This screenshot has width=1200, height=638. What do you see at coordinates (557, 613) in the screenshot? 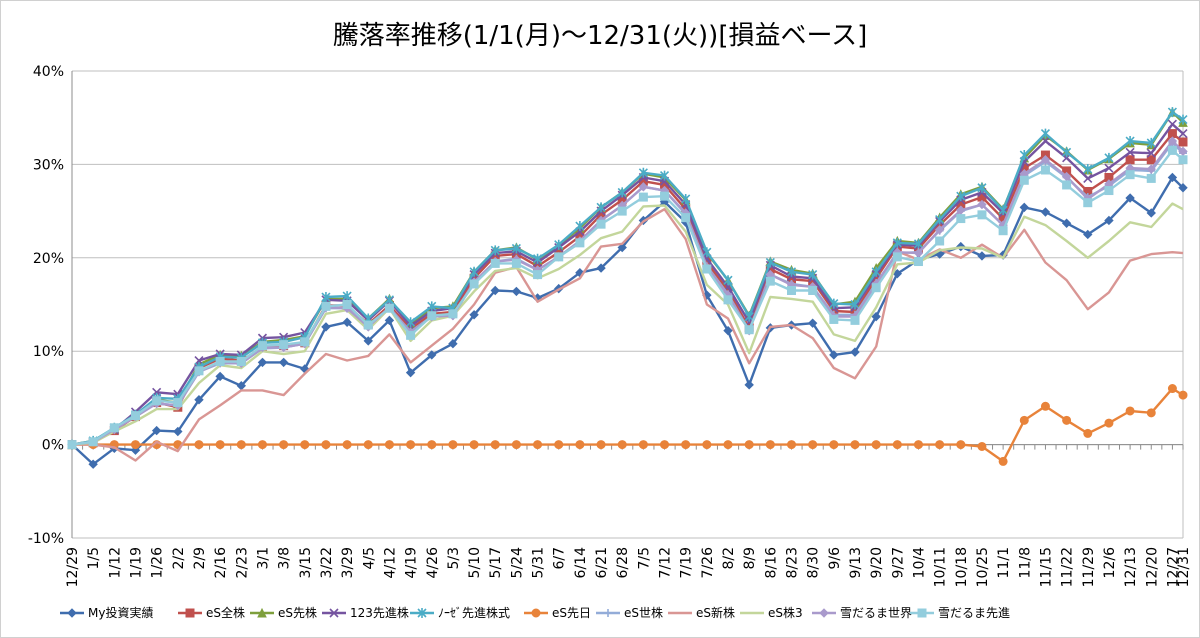
I see `legend-item: eS先日` at bounding box center [557, 613].